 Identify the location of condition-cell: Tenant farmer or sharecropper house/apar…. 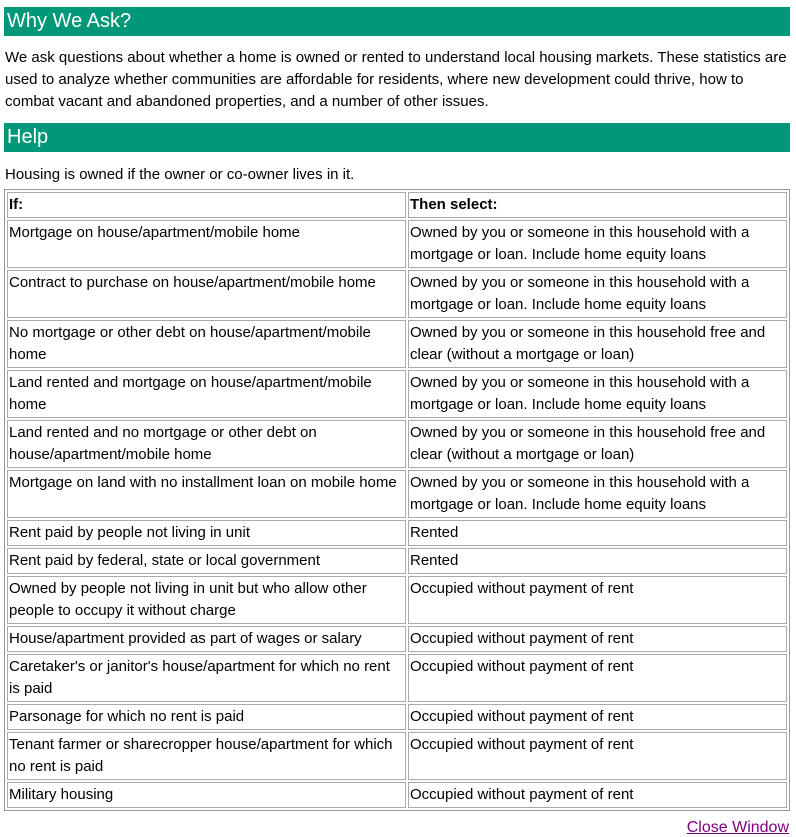
(206, 756).